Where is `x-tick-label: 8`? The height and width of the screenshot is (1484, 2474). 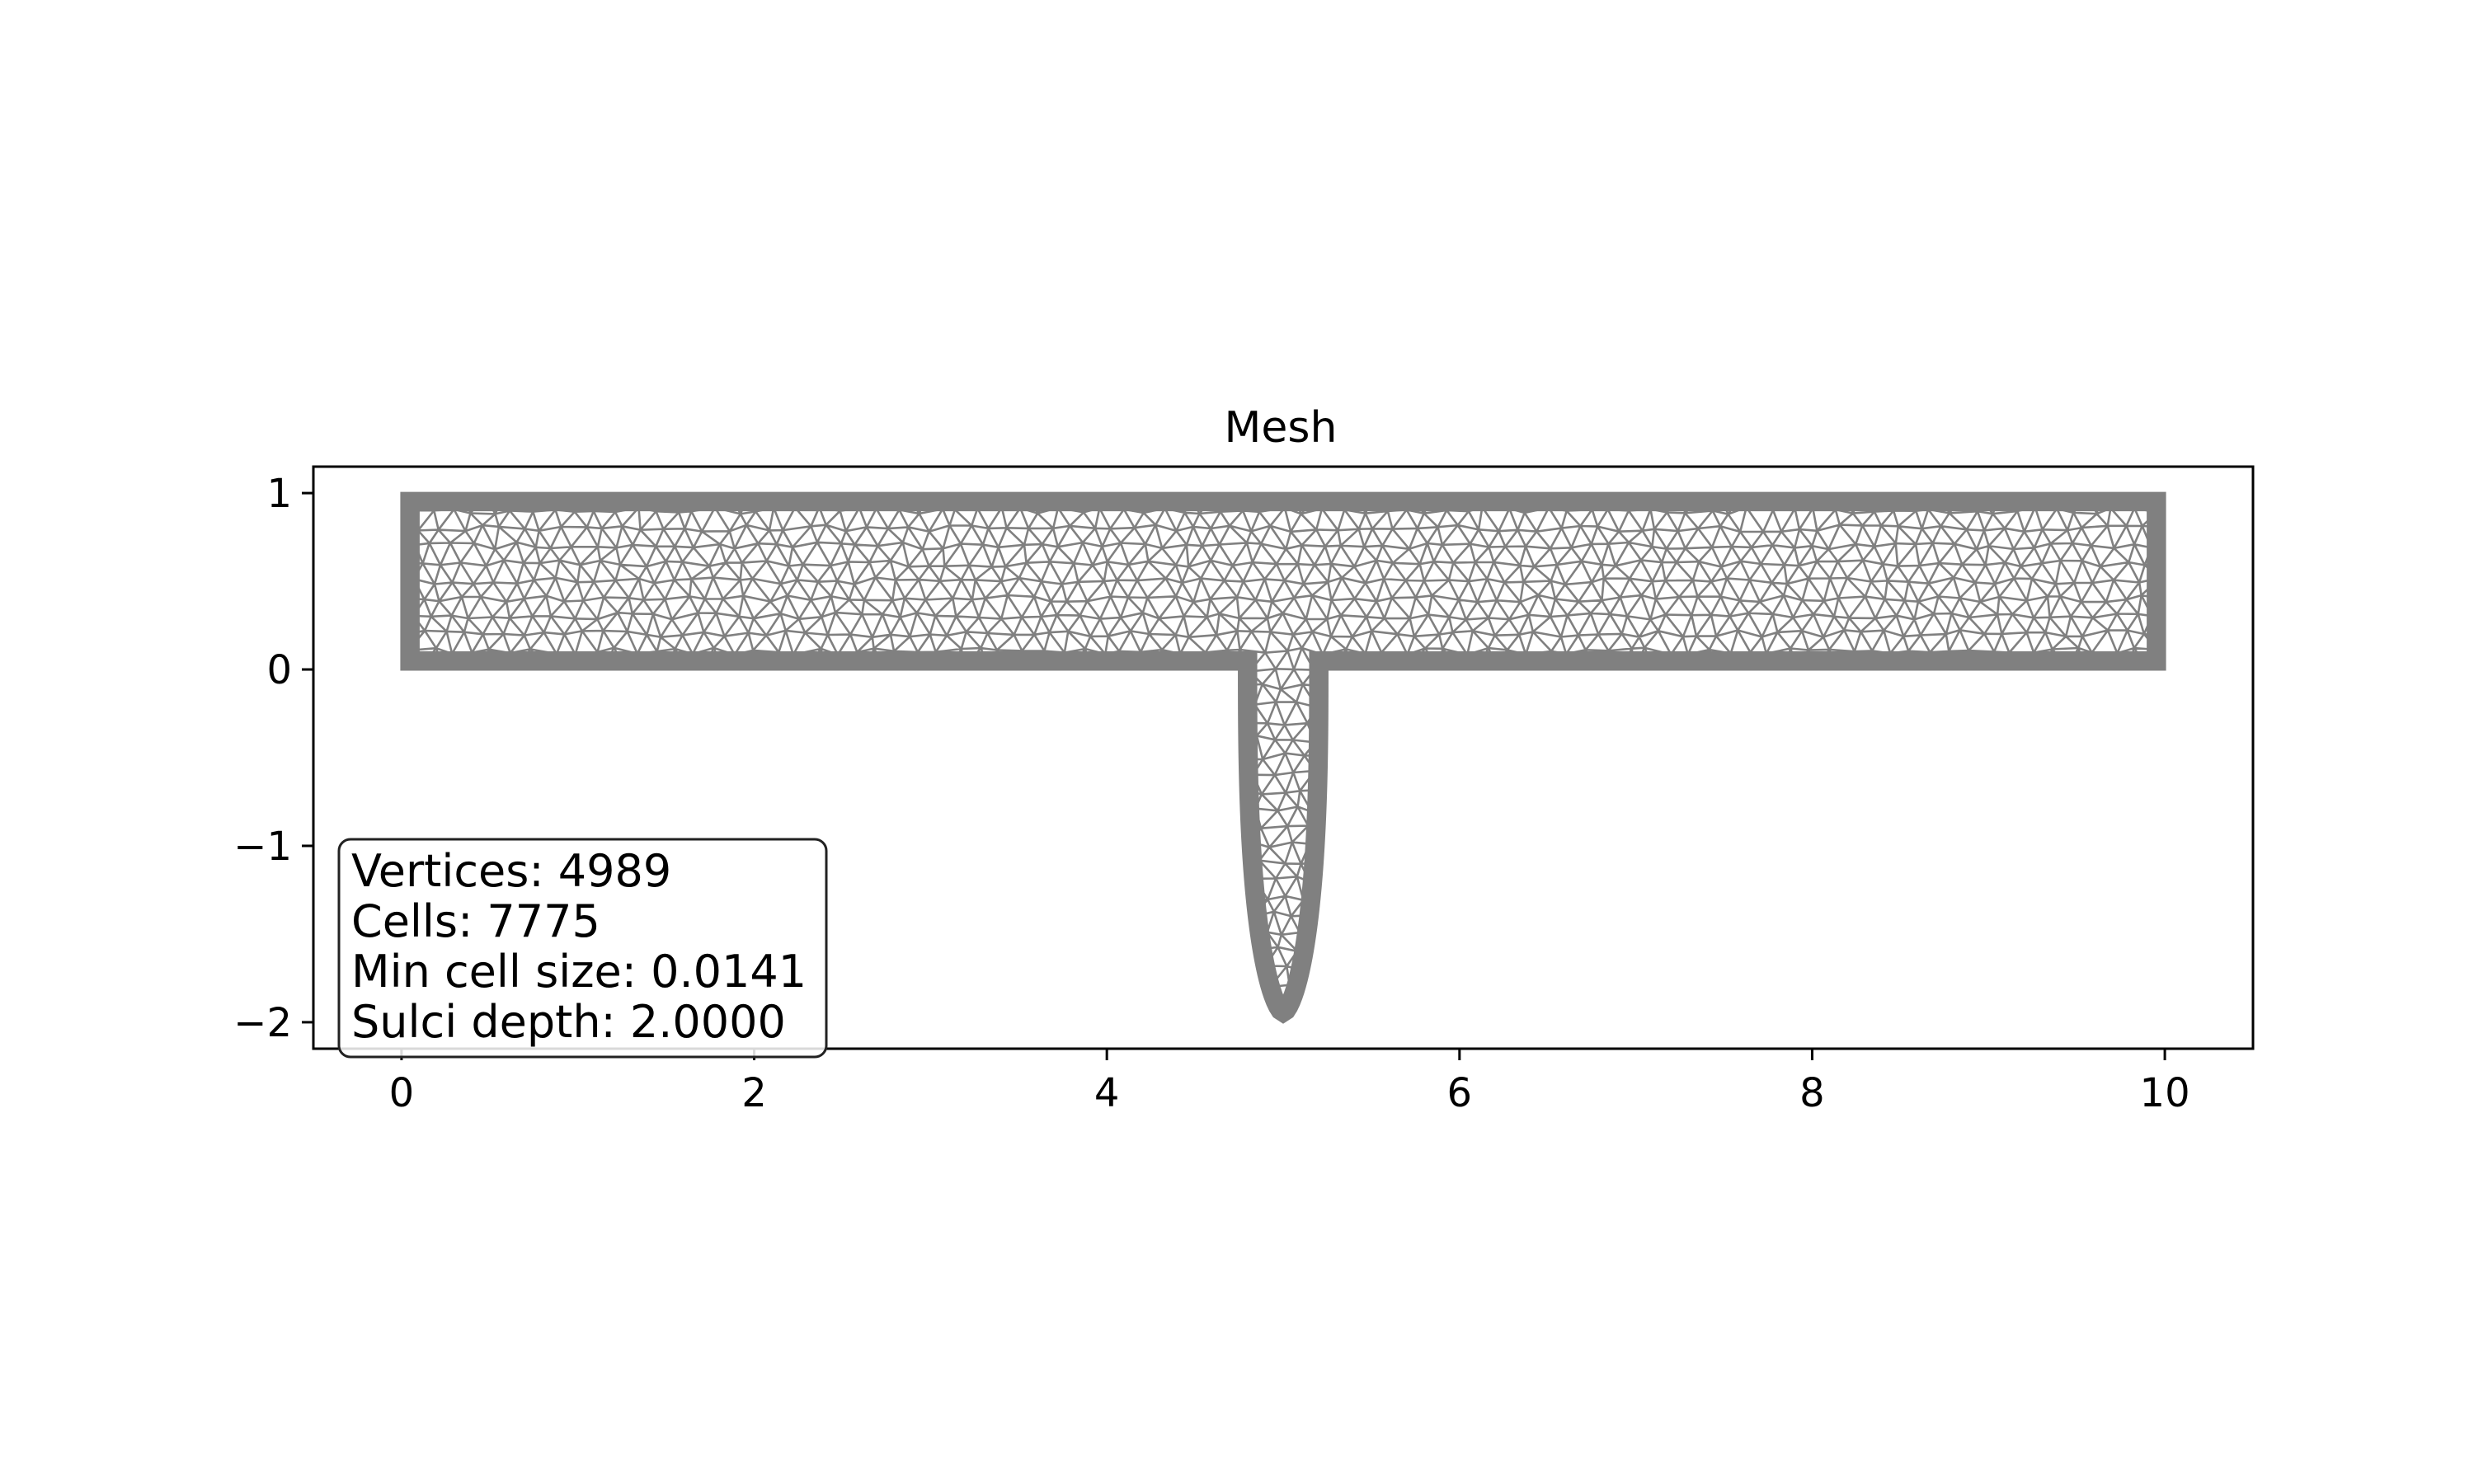
x-tick-label: 8 is located at coordinates (1812, 1093).